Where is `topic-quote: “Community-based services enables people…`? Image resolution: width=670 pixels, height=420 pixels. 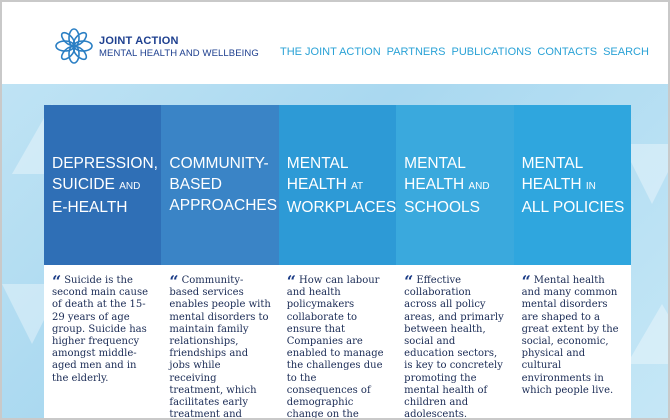 topic-quote: “Community-based services enables people… is located at coordinates (220, 341).